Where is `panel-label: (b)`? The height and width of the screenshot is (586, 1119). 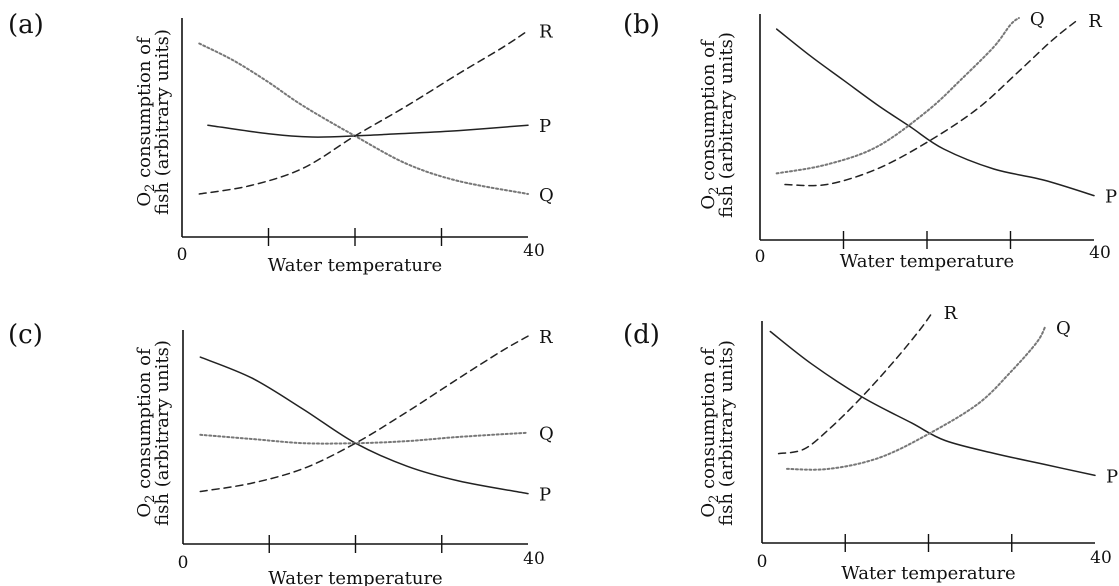 panel-label: (b) is located at coordinates (641, 25).